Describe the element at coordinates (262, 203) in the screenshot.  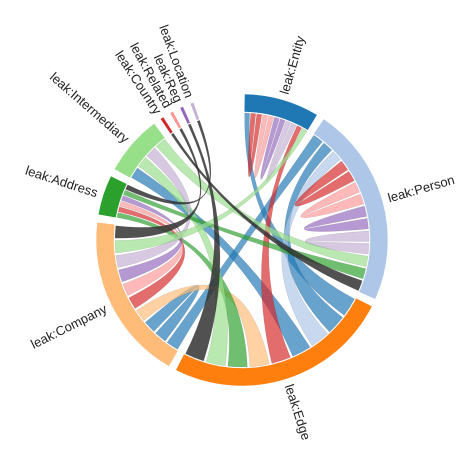
I see `ribbon-intermediary-person` at that location.